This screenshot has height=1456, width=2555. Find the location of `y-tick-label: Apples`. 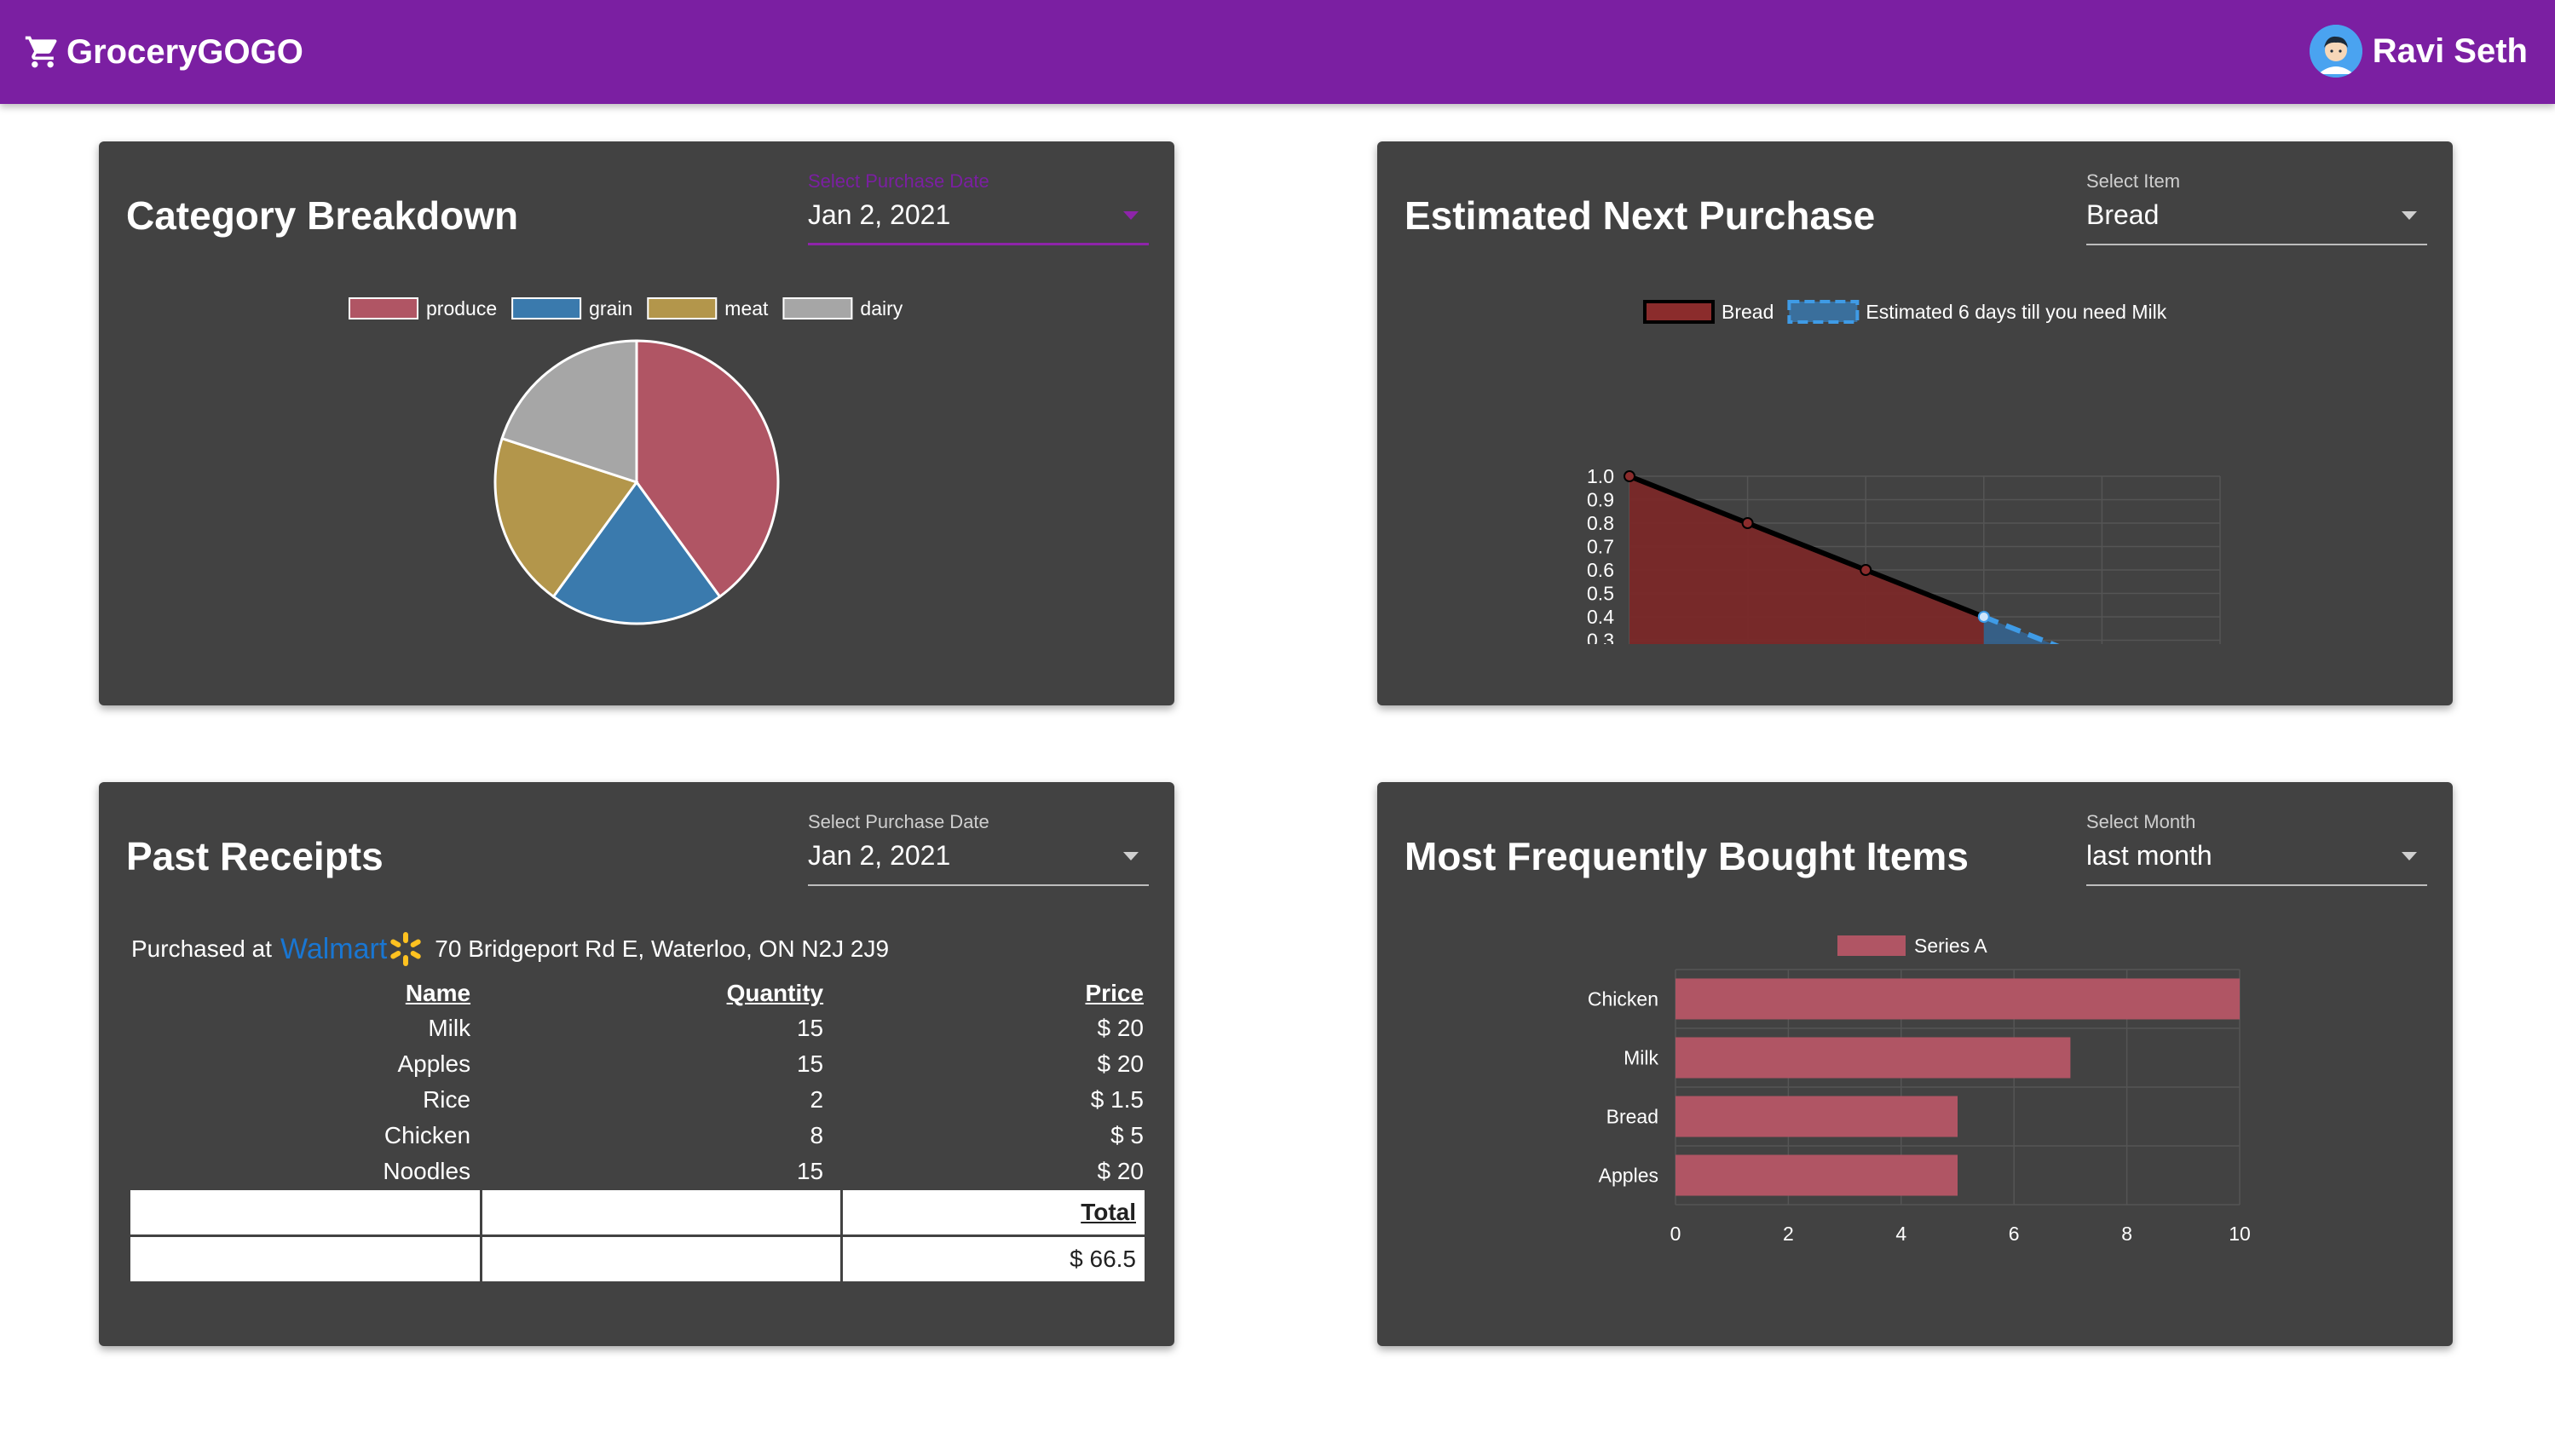

y-tick-label: Apples is located at coordinates (1628, 1176).